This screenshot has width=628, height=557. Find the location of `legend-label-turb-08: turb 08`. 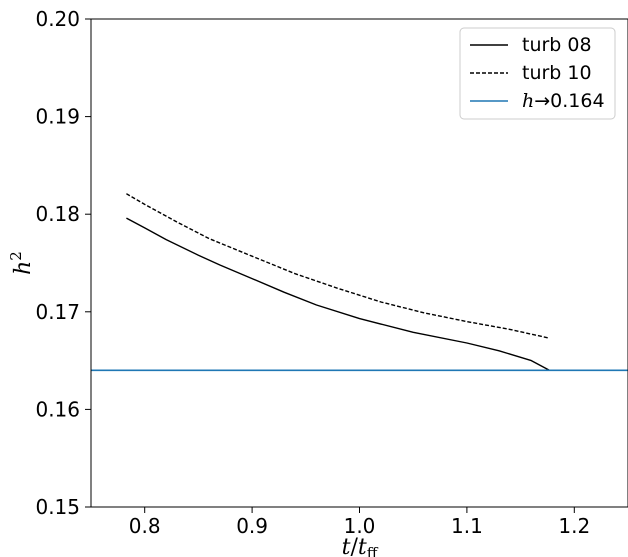

legend-label-turb-08: turb 08 is located at coordinates (557, 45).